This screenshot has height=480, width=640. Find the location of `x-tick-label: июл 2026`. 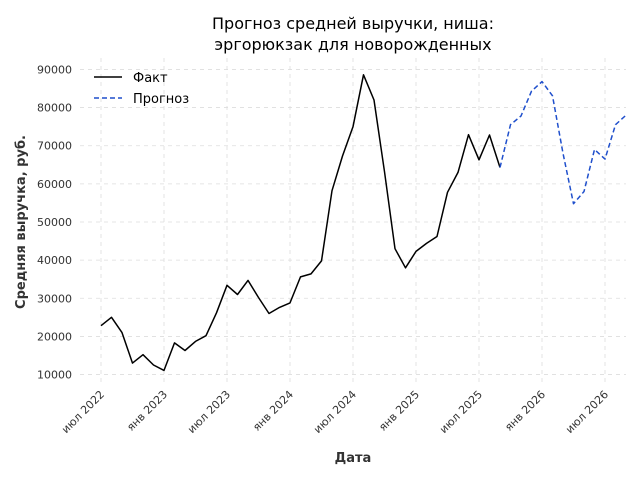

x-tick-label: июл 2026 is located at coordinates (587, 412).